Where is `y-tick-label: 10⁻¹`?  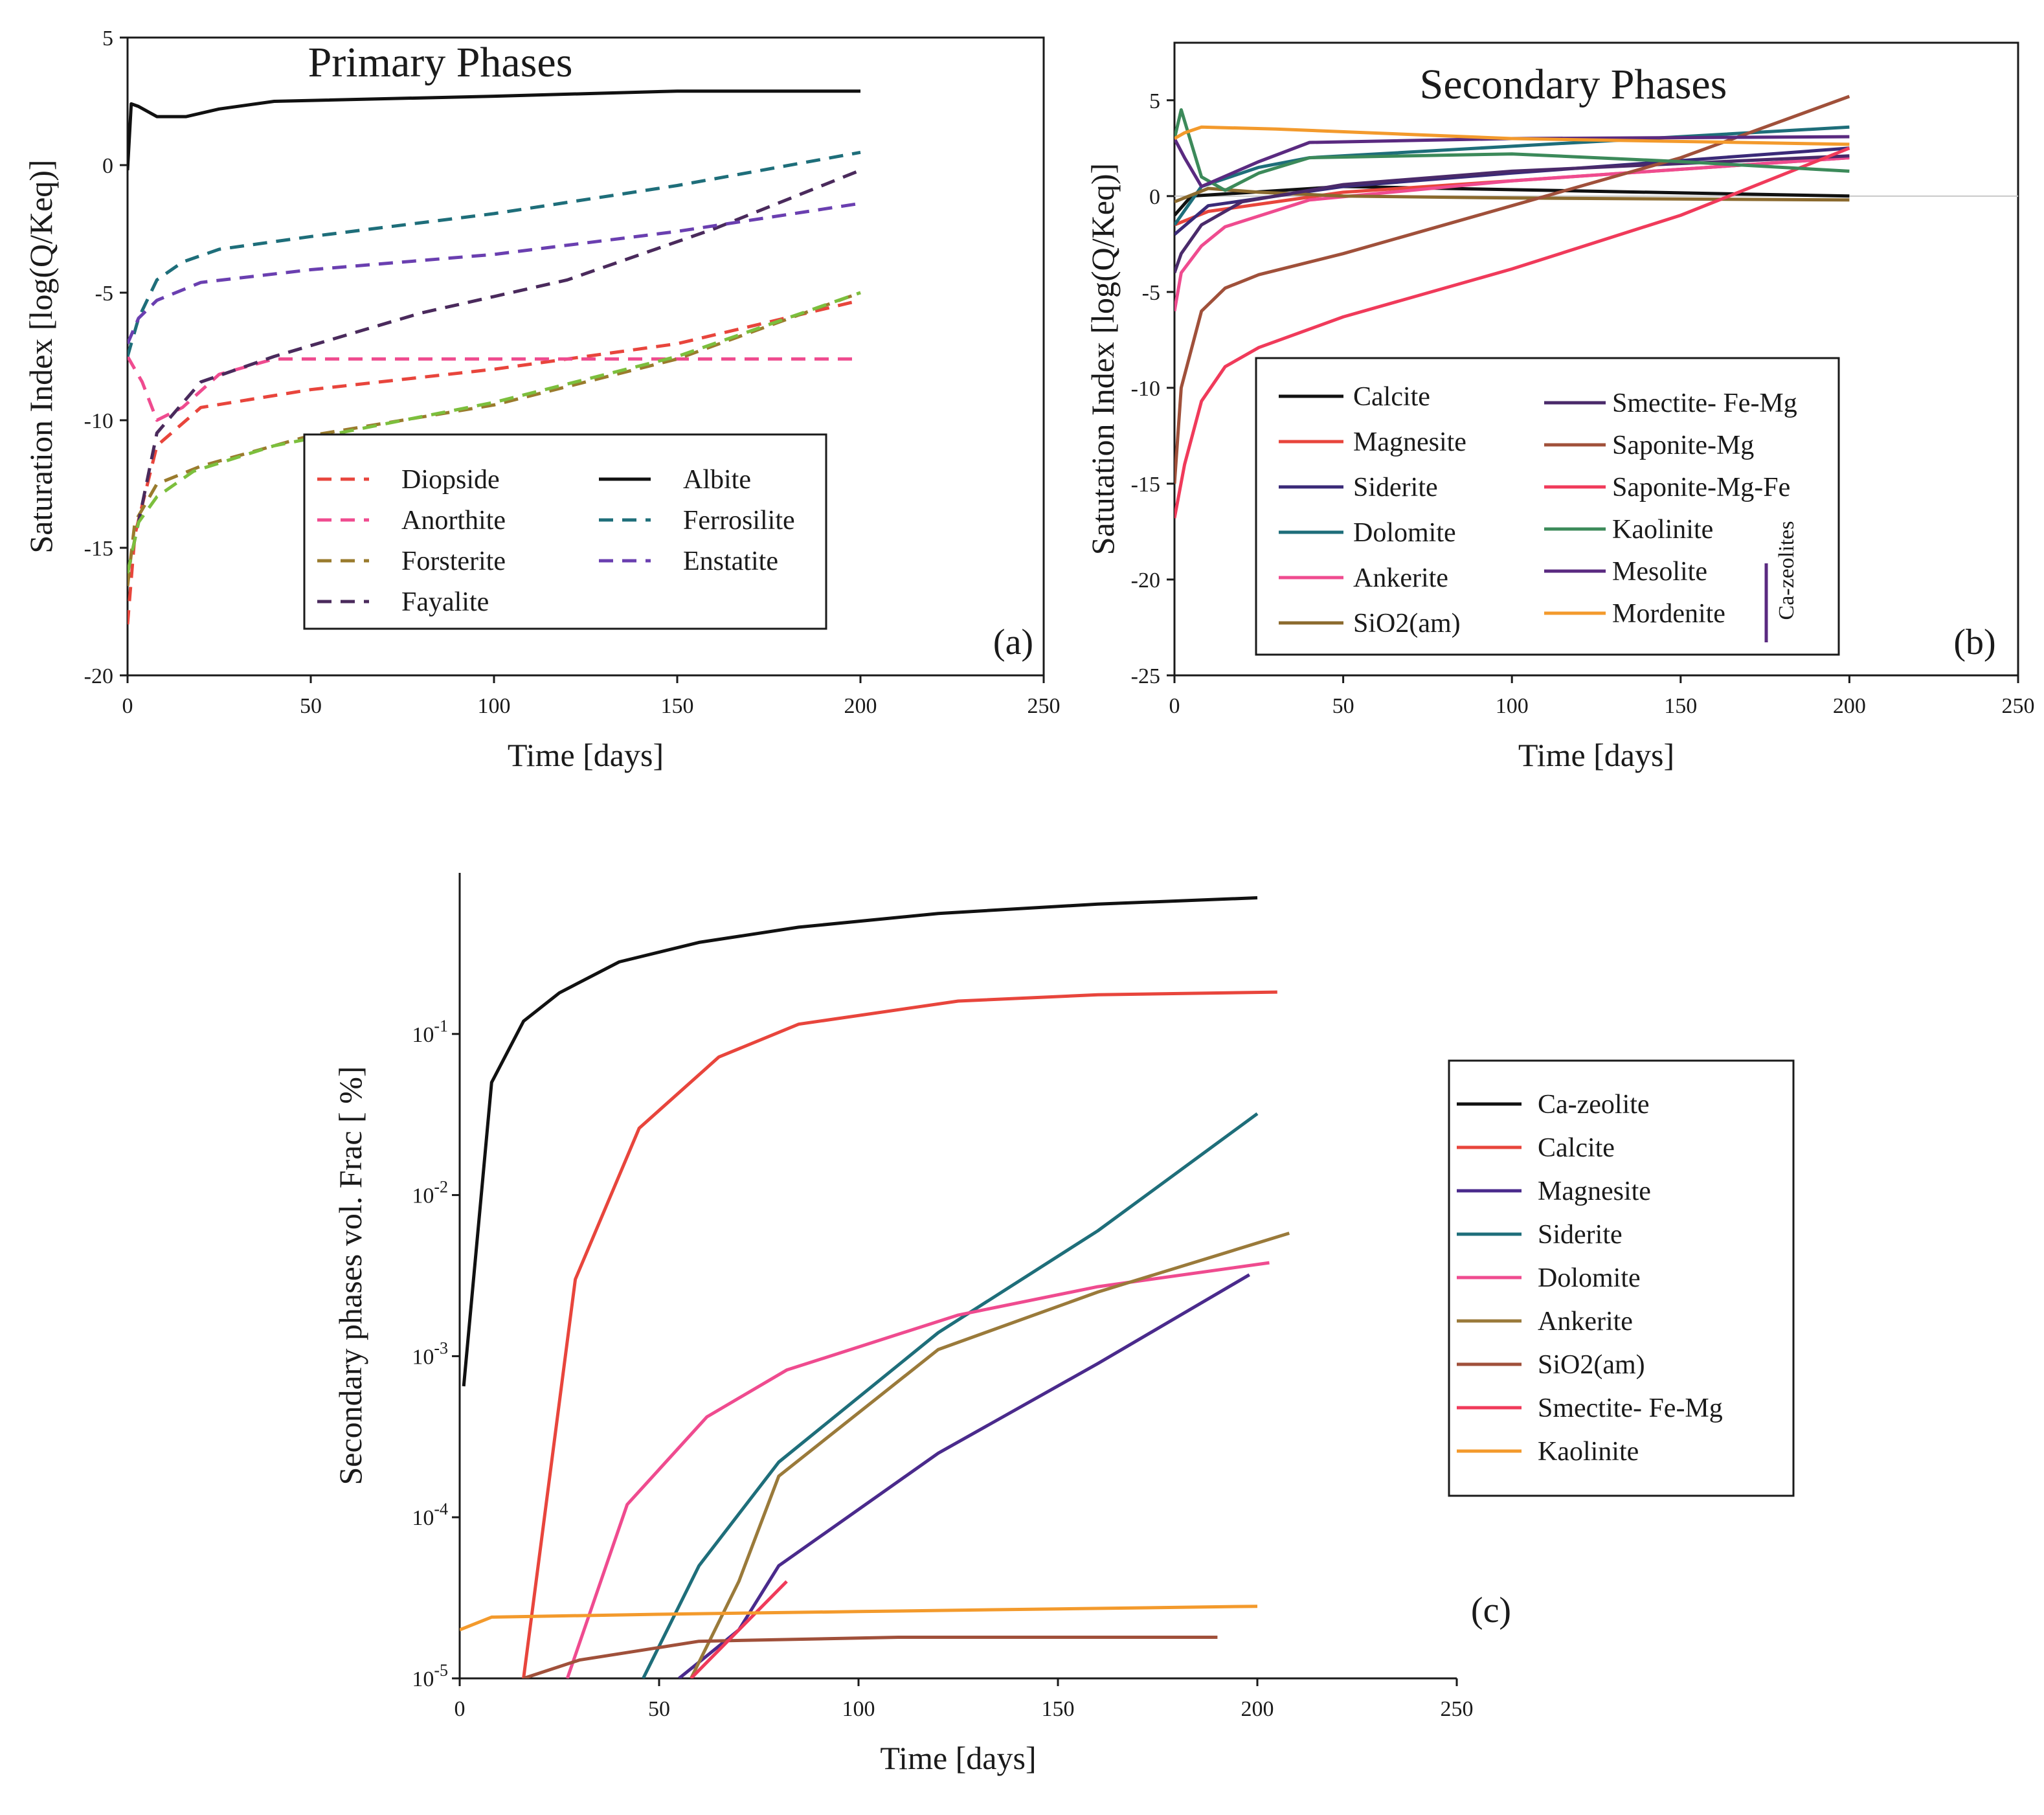
y-tick-label: 10⁻¹ is located at coordinates (430, 1032).